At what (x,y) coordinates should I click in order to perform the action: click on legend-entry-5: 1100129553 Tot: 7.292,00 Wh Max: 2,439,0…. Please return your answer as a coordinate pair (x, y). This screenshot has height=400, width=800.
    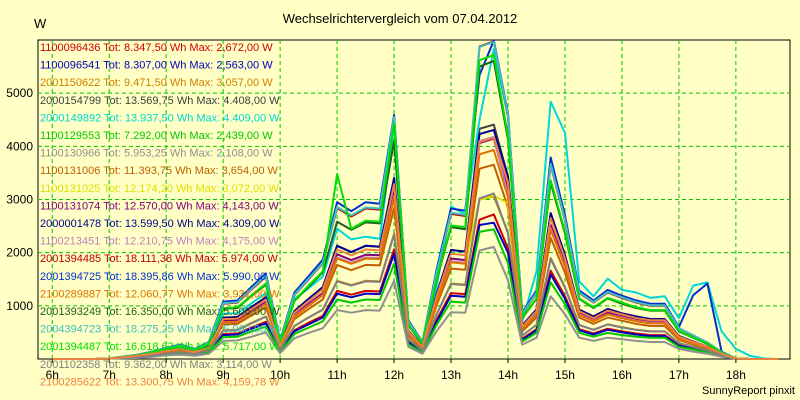
    Looking at the image, I should click on (156, 136).